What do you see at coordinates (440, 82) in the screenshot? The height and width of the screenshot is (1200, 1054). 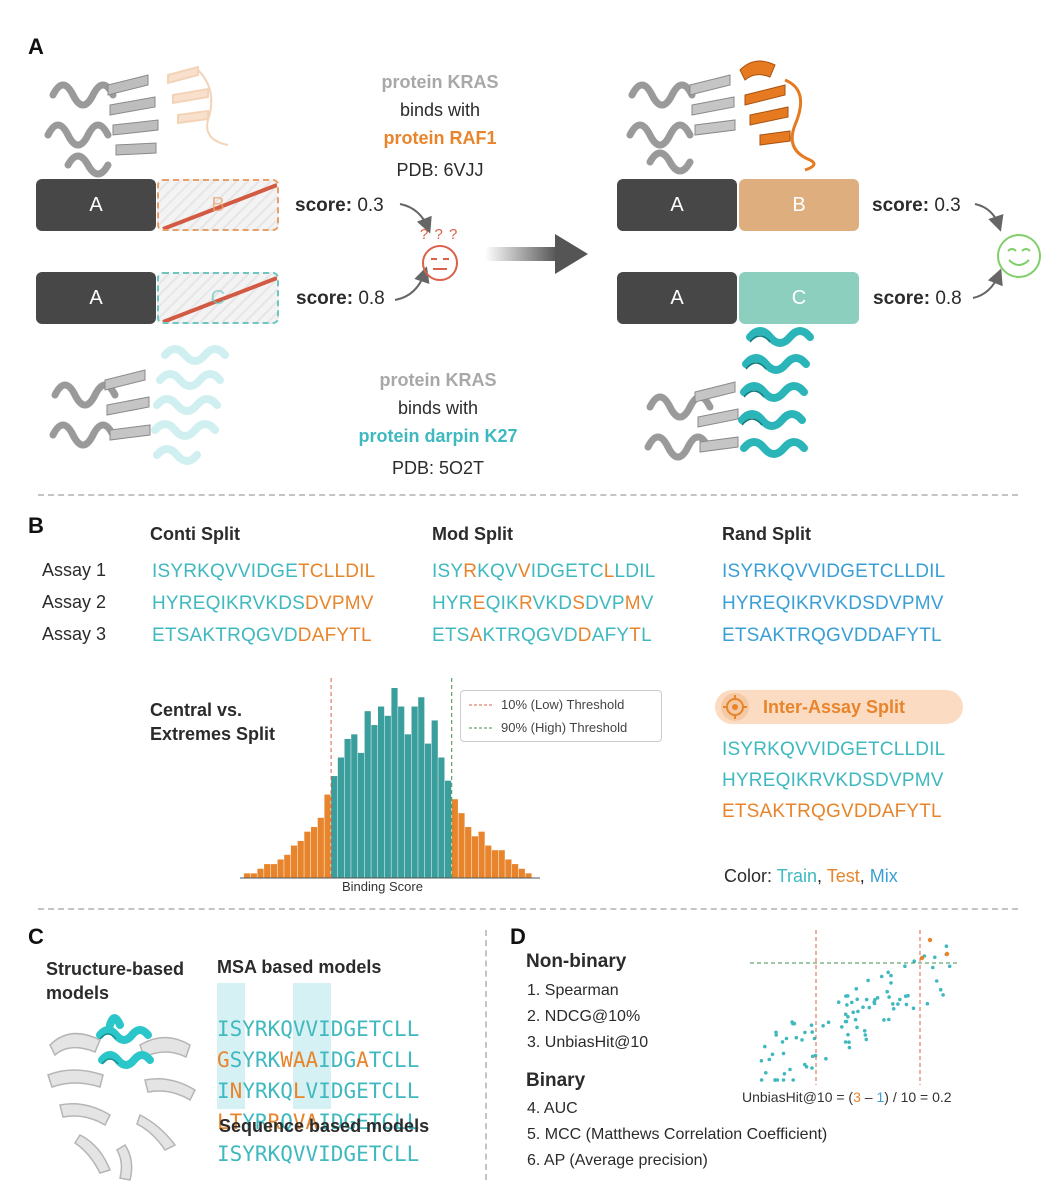 I see `kras-label-top: protein KRAS` at bounding box center [440, 82].